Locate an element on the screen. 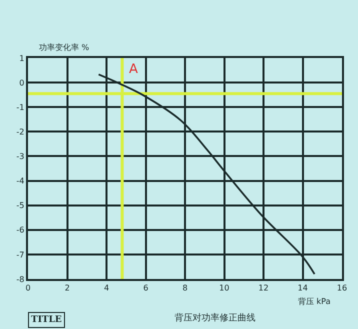  y-tick-label: 1 is located at coordinates (21, 58).